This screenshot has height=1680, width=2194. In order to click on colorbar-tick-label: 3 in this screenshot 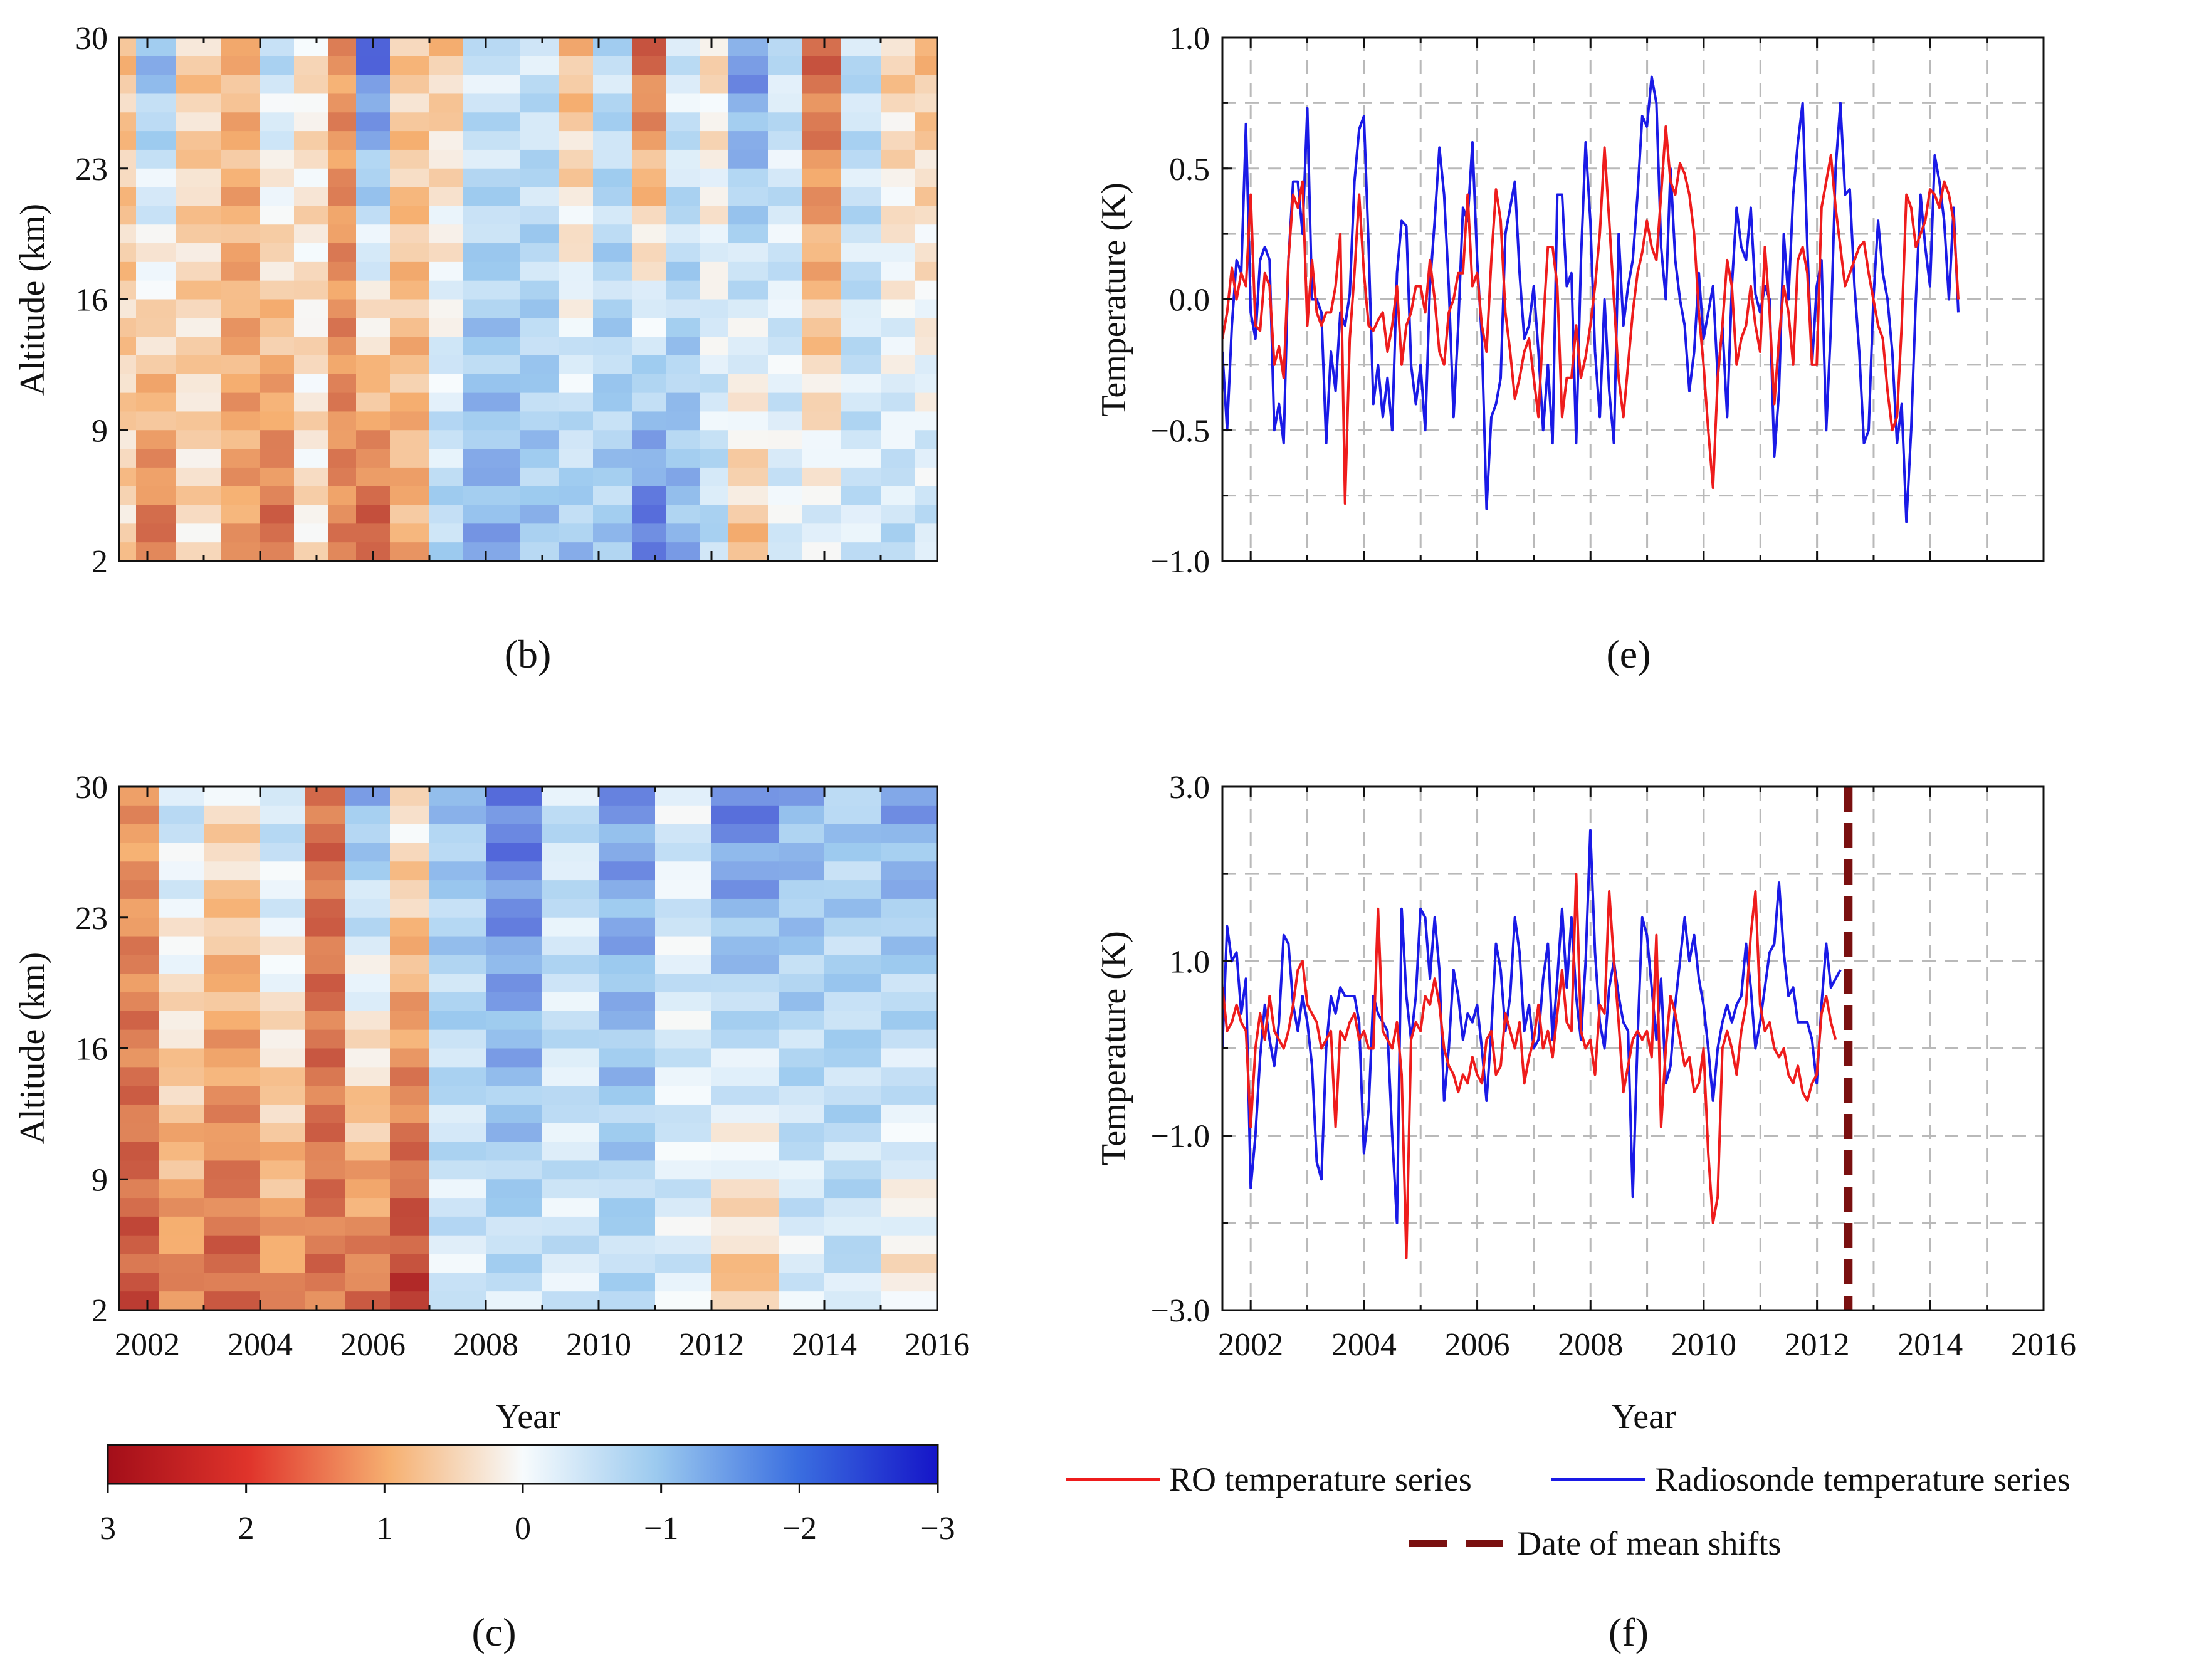, I will do `click(108, 1529)`.